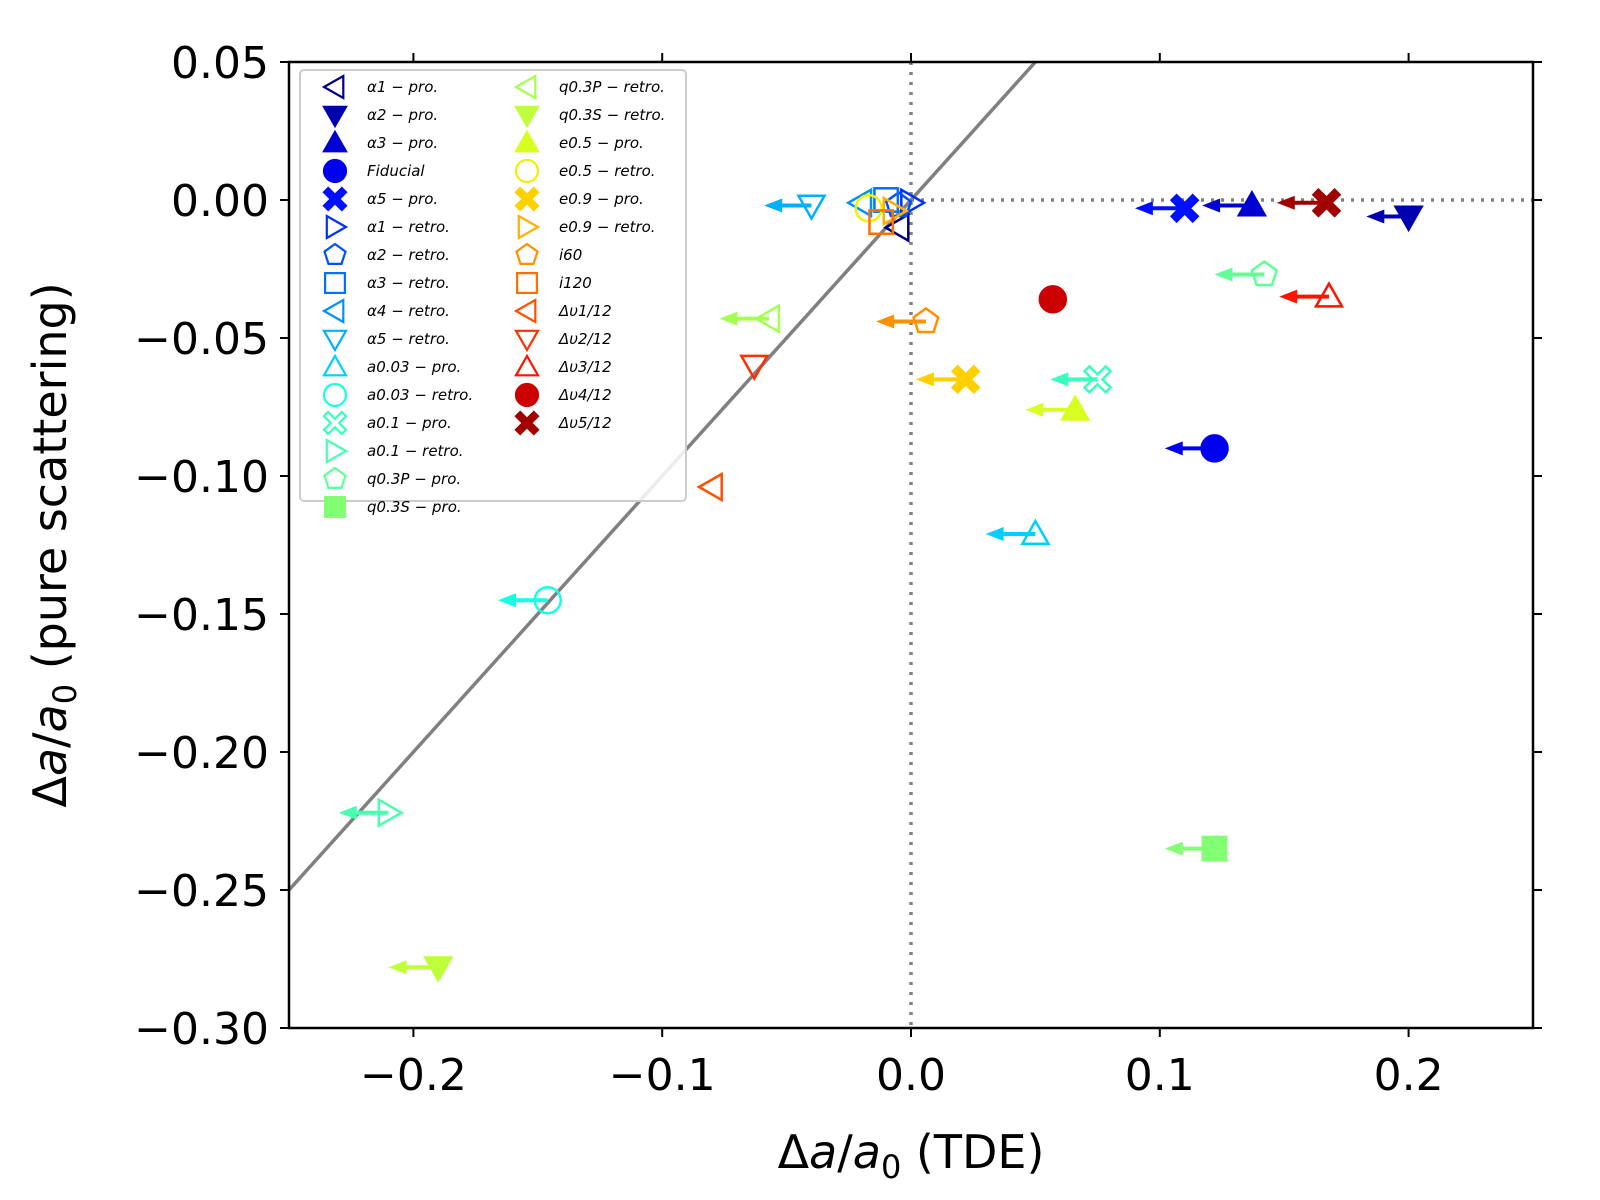 The width and height of the screenshot is (1600, 1200). I want to click on legend-label-alpha5-pro: α5 − pro., so click(402, 199).